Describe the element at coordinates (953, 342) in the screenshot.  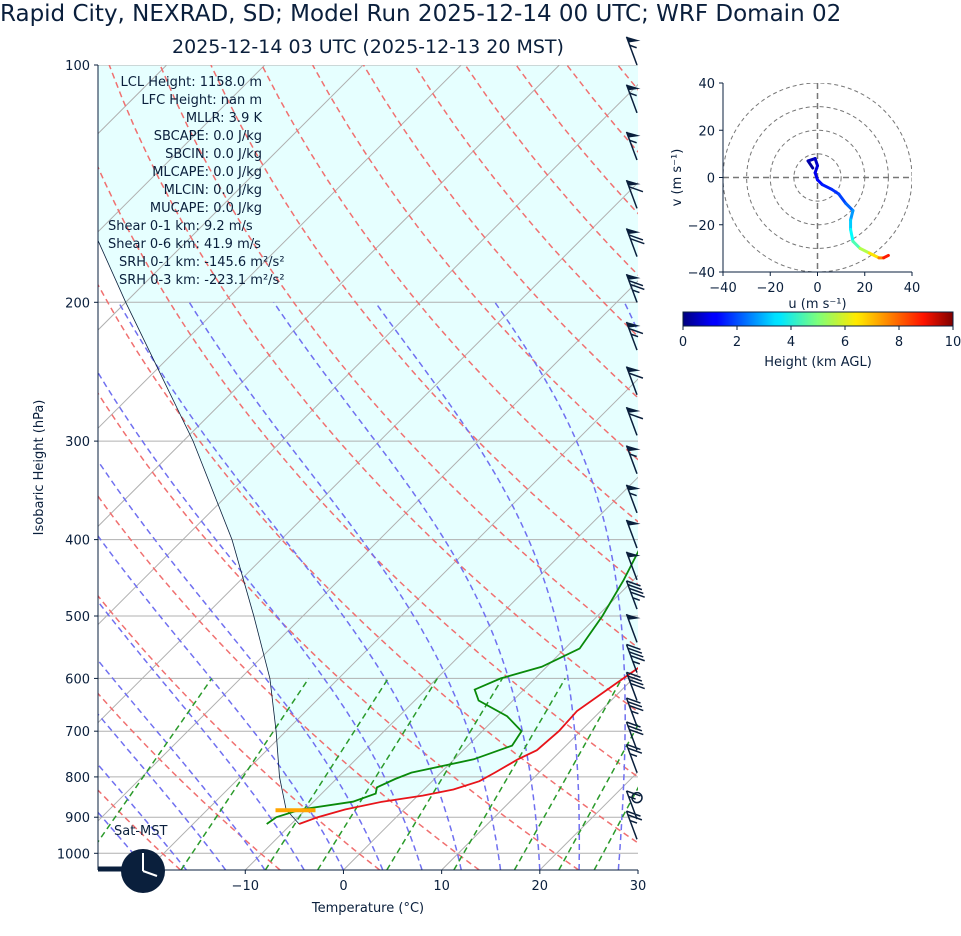
I see `colorbar-tick-label: 10` at that location.